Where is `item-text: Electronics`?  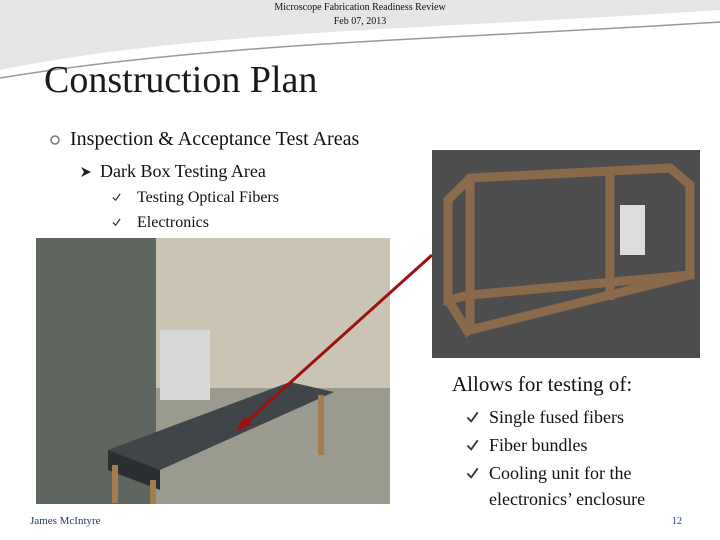 item-text: Electronics is located at coordinates (173, 223).